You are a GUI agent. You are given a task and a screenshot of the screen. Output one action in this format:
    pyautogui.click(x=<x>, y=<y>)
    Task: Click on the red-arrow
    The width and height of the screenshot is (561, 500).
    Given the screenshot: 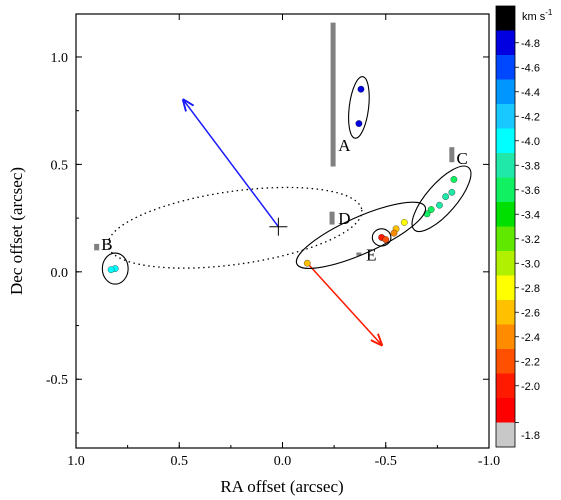 What is the action you would take?
    pyautogui.click(x=344, y=304)
    